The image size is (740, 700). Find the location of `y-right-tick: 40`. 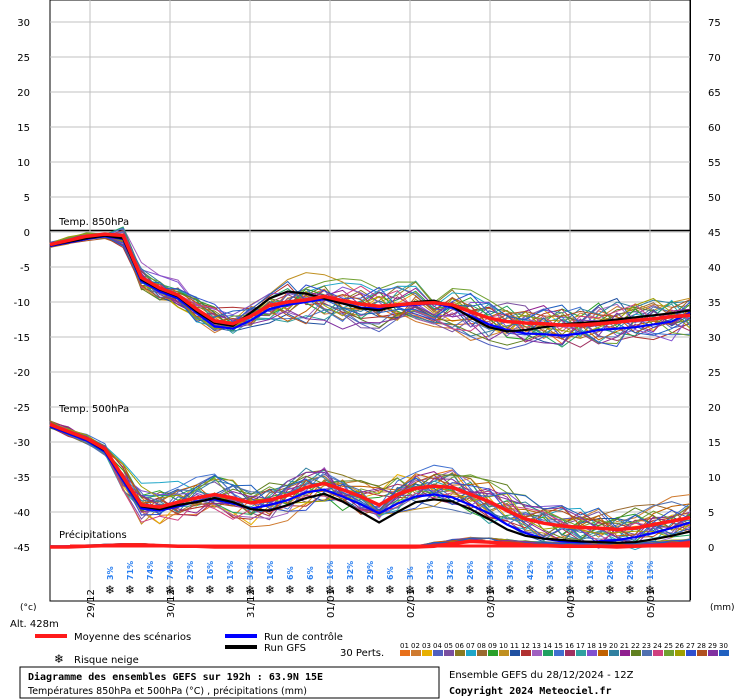

y-right-tick: 40 is located at coordinates (714, 268).